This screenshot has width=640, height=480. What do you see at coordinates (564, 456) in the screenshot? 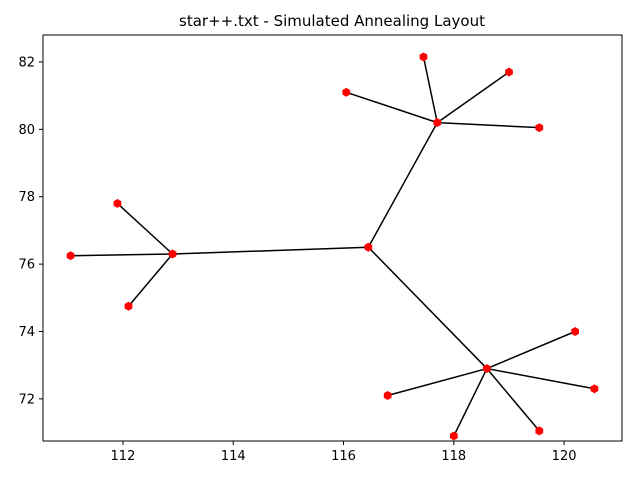
I see `x-tick-label: 120` at bounding box center [564, 456].